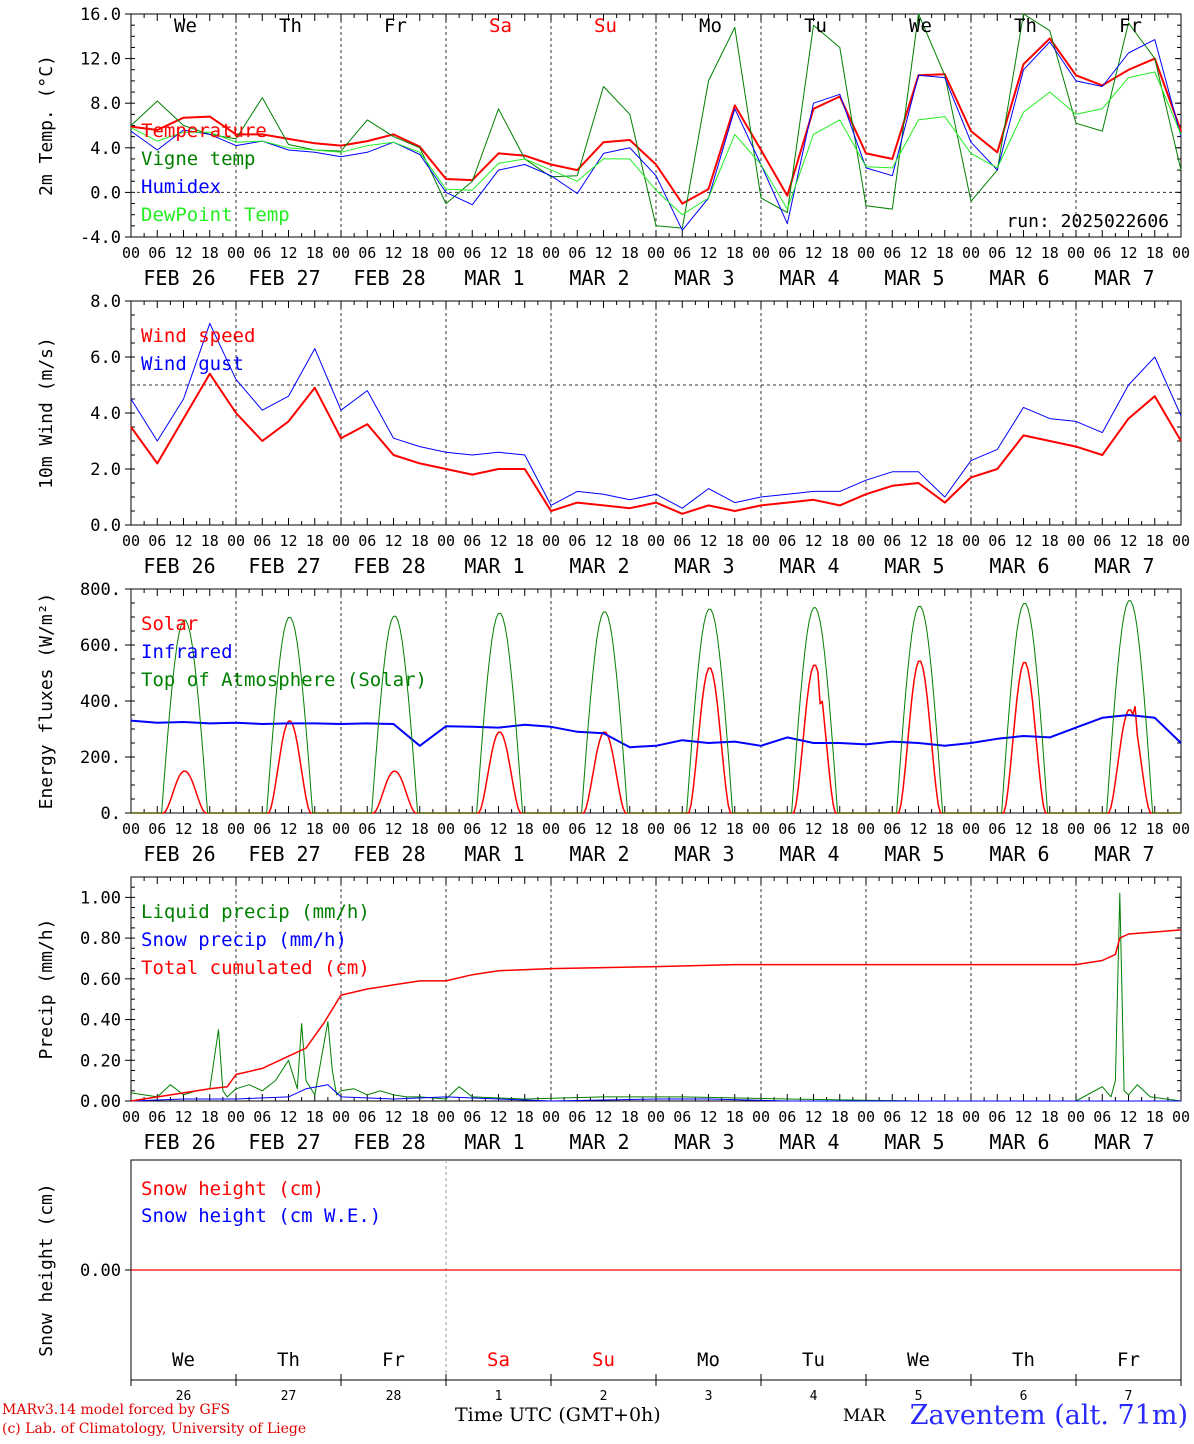 This screenshot has width=1194, height=1444. I want to click on y-tick-label: 8.0, so click(105, 104).